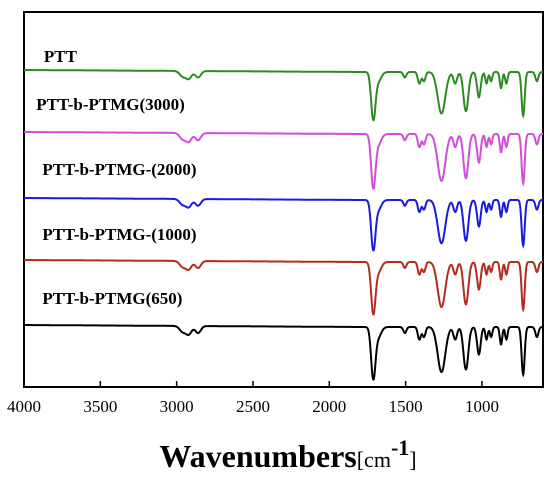 The height and width of the screenshot is (478, 550). I want to click on x-axis-ticks: 4000 3500 3000 2500 2000 1500 1000, so click(253, 398).